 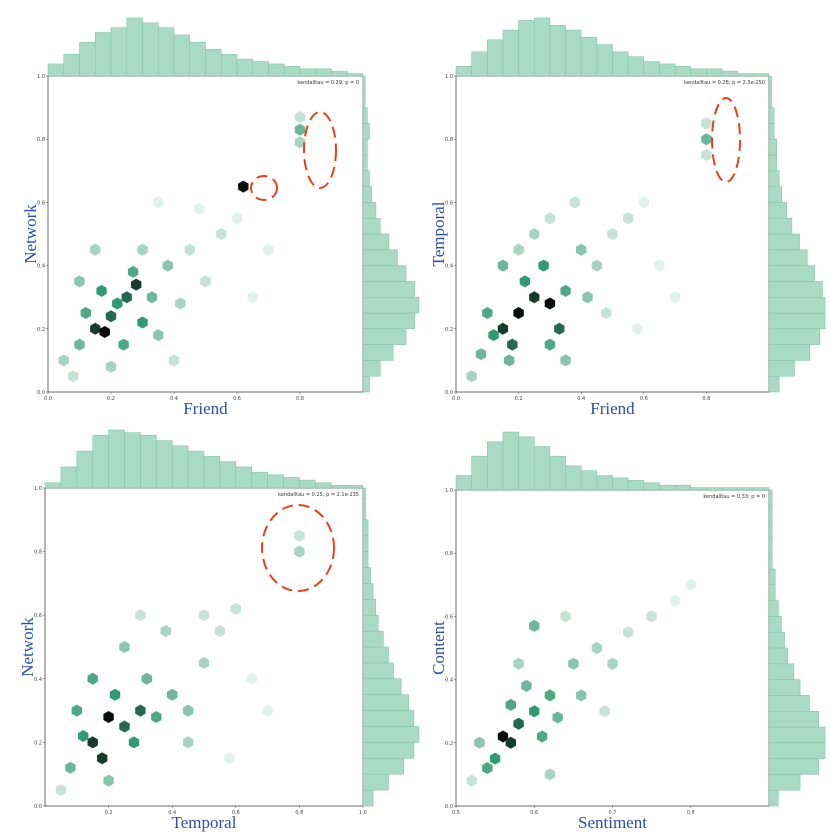 What do you see at coordinates (204, 822) in the screenshot?
I see `x-axis-label: Temporal` at bounding box center [204, 822].